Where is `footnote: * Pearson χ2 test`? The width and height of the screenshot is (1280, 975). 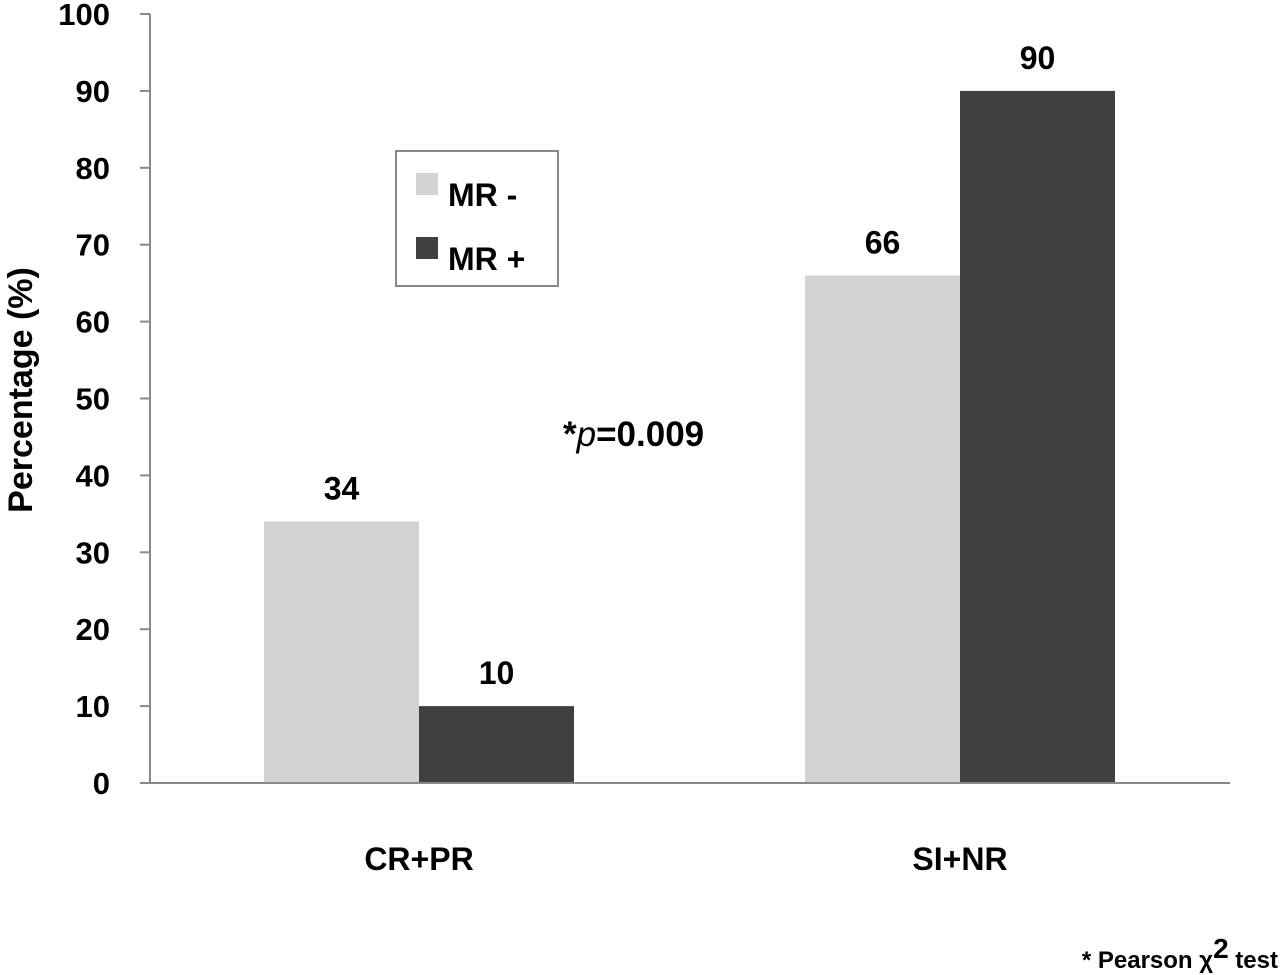 footnote: * Pearson χ2 test is located at coordinates (1180, 953).